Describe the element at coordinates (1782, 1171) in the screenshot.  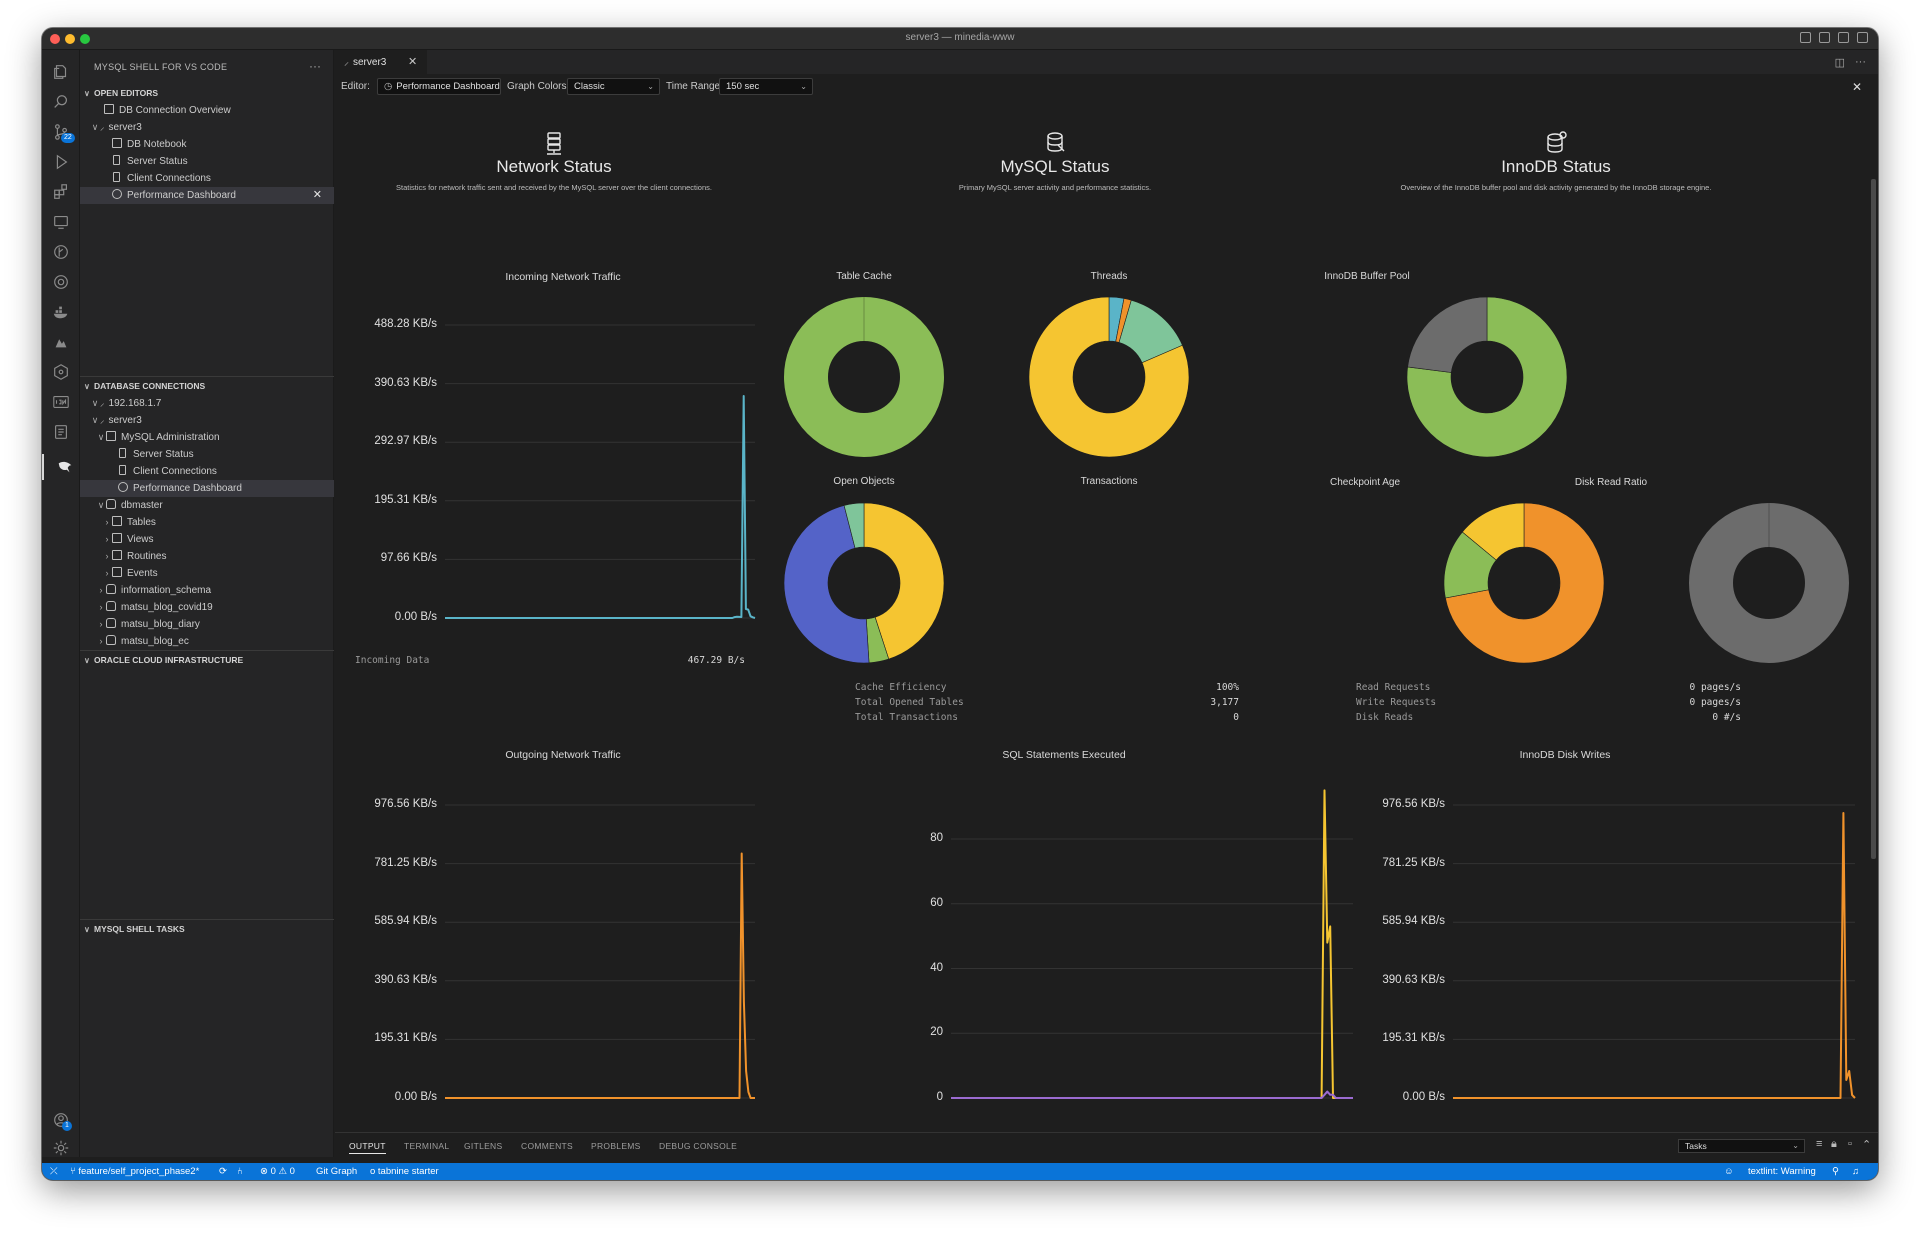
I see `textlint-indicator: textlint: Warning` at that location.